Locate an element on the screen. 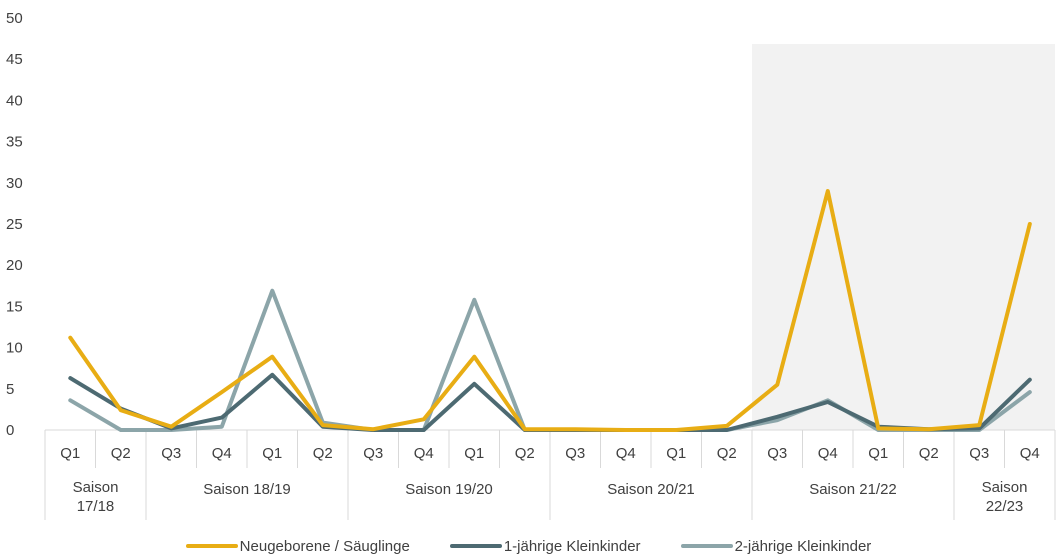 The image size is (1057, 560). y-tick-label: 20 is located at coordinates (14, 265).